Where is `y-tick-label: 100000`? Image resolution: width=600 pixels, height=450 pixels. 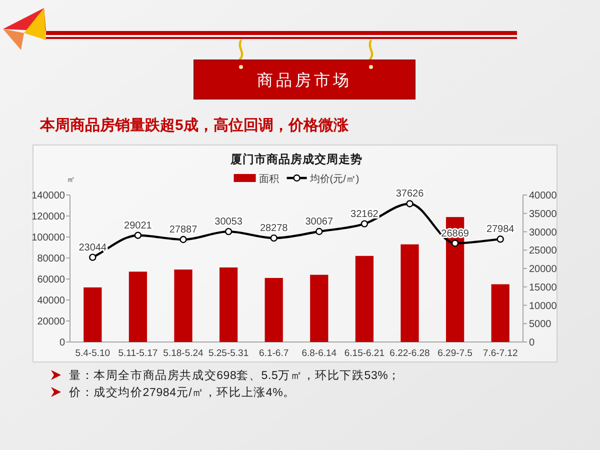
y-tick-label: 100000 is located at coordinates (49, 238).